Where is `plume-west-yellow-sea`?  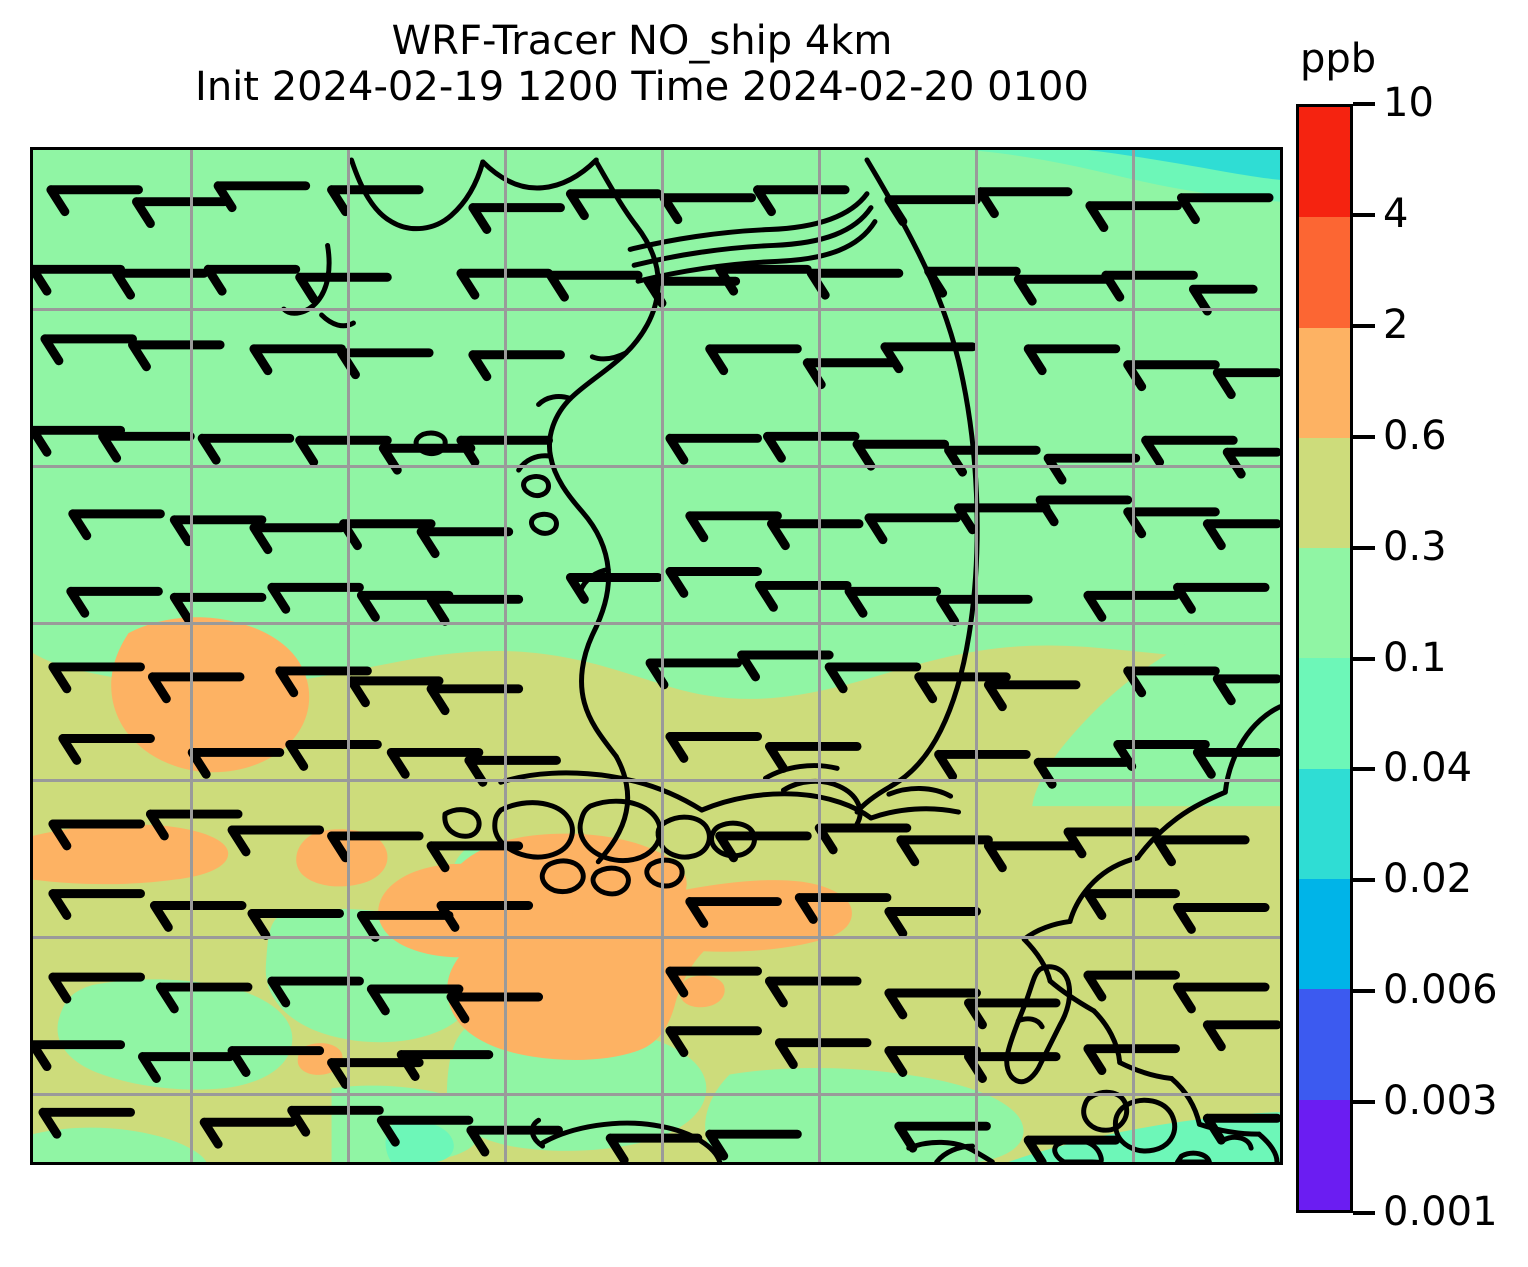 plume-west-yellow-sea is located at coordinates (210, 695).